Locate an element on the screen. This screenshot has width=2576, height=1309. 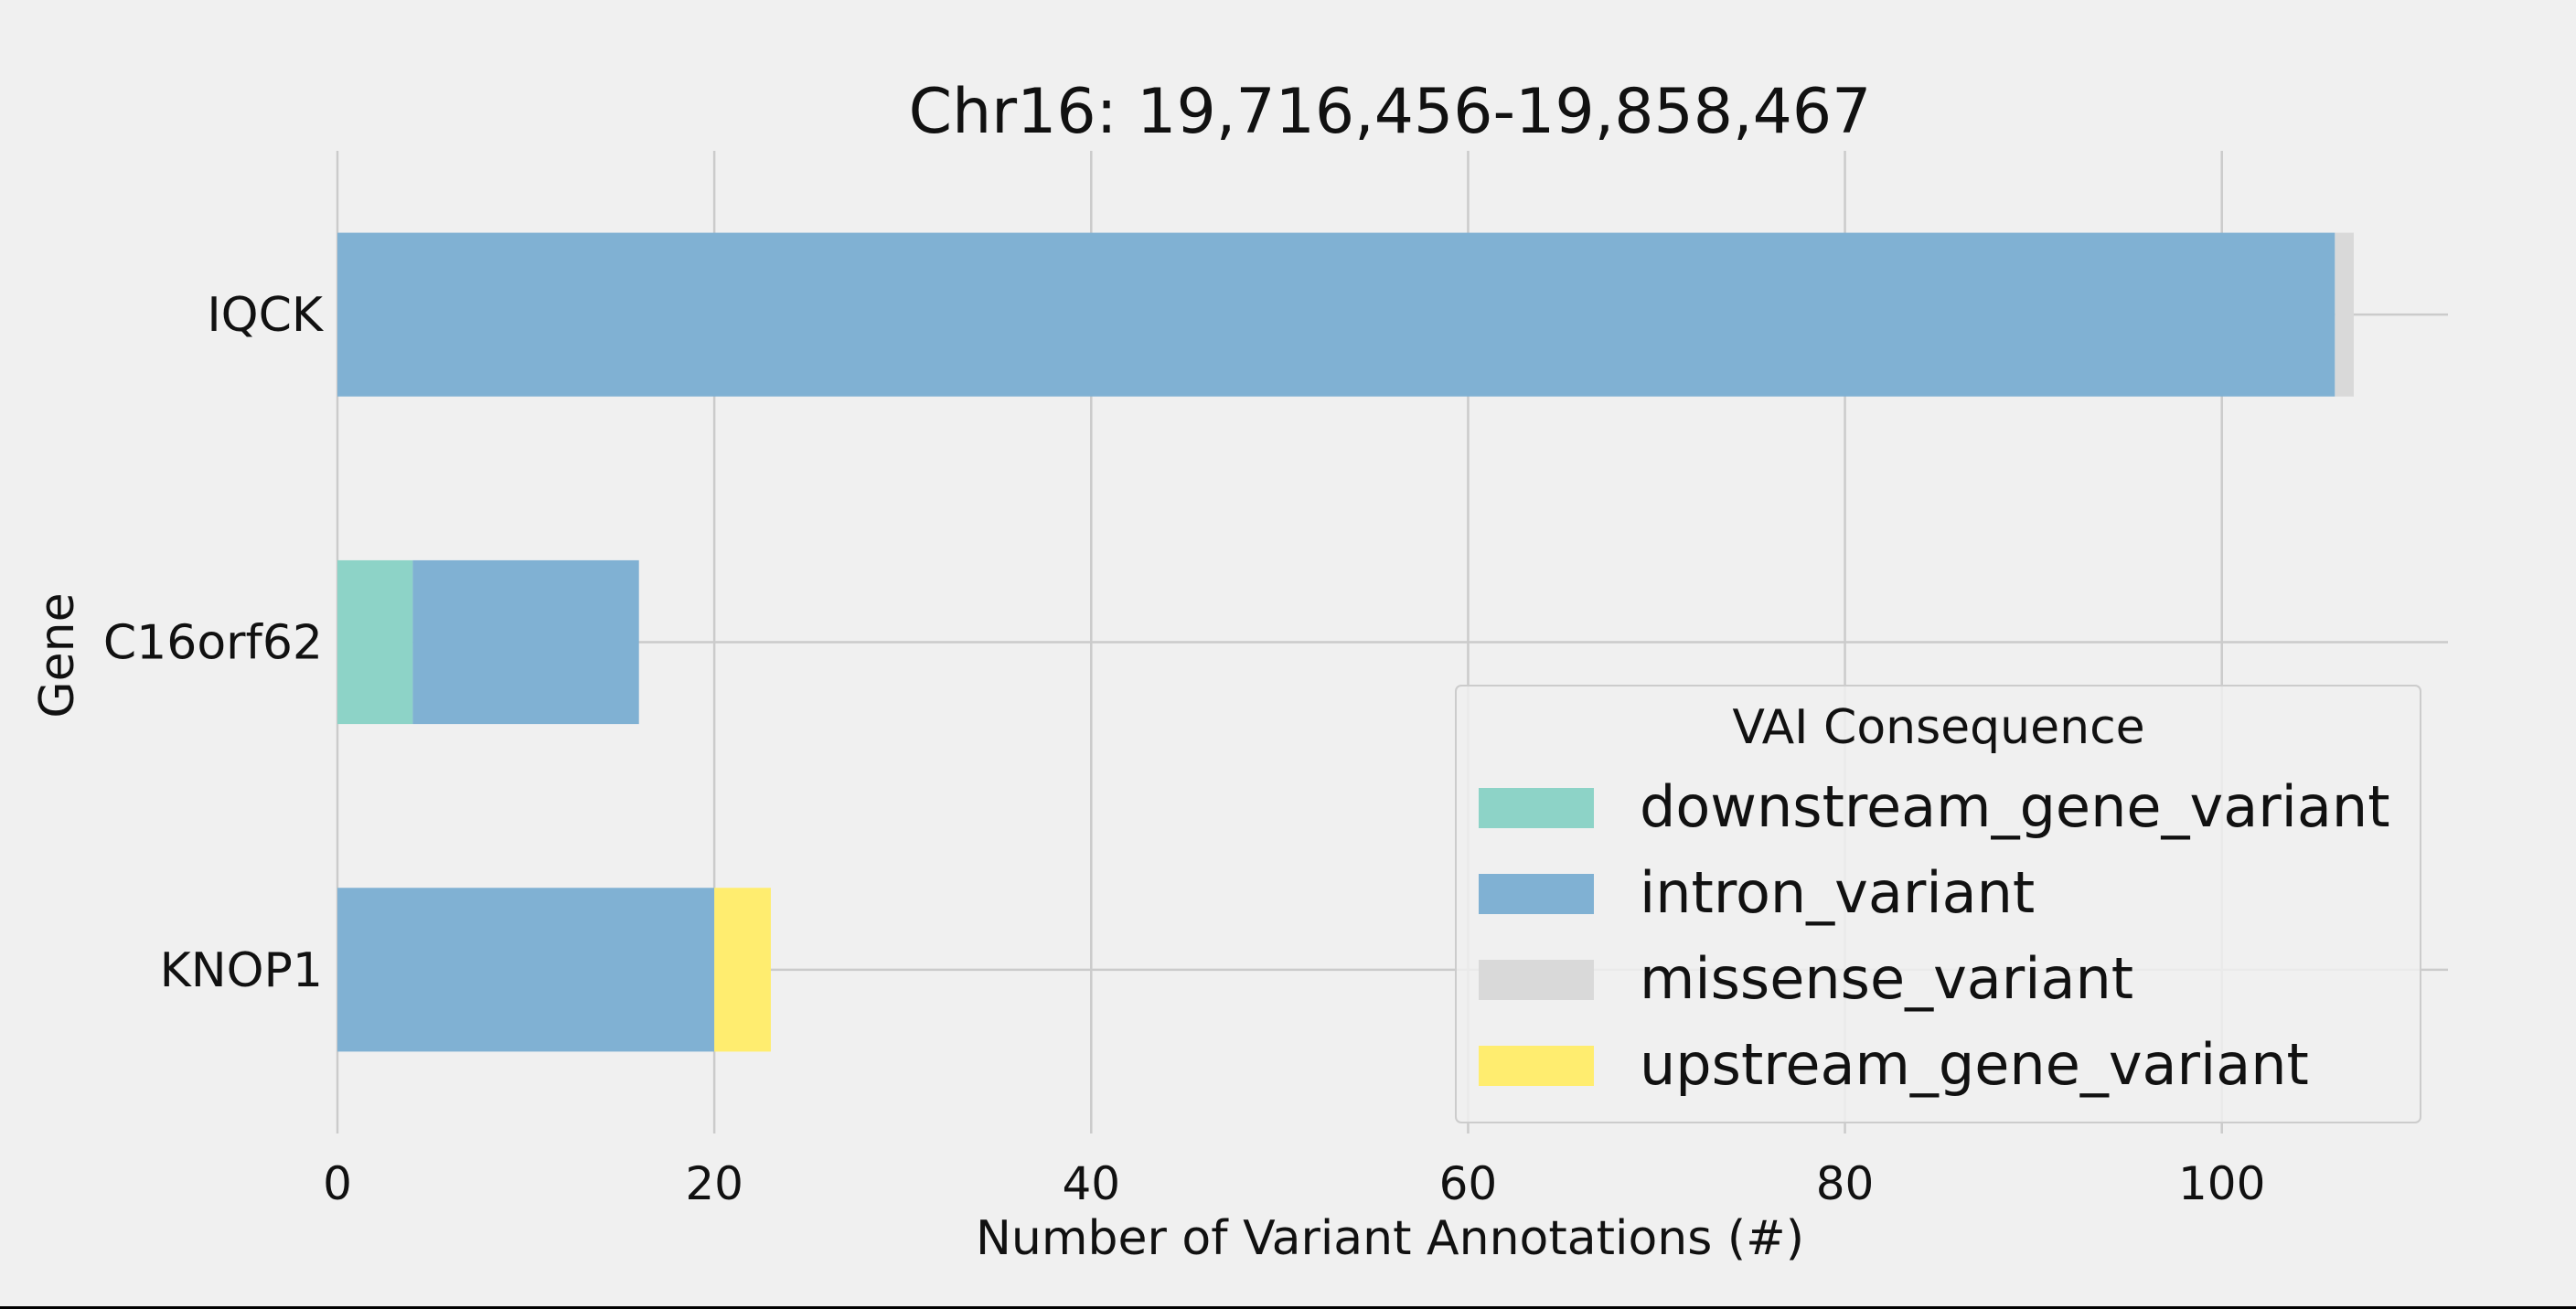
legend-title: VAI Consequence is located at coordinates (1938, 728).